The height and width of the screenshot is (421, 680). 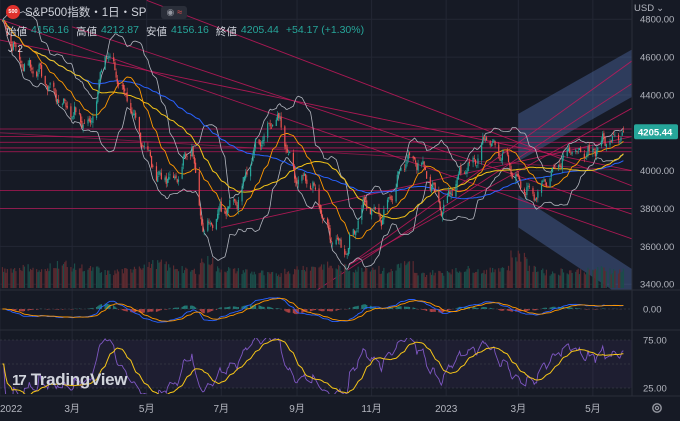 What do you see at coordinates (19, 380) in the screenshot?
I see `tradingview-icon: 17` at bounding box center [19, 380].